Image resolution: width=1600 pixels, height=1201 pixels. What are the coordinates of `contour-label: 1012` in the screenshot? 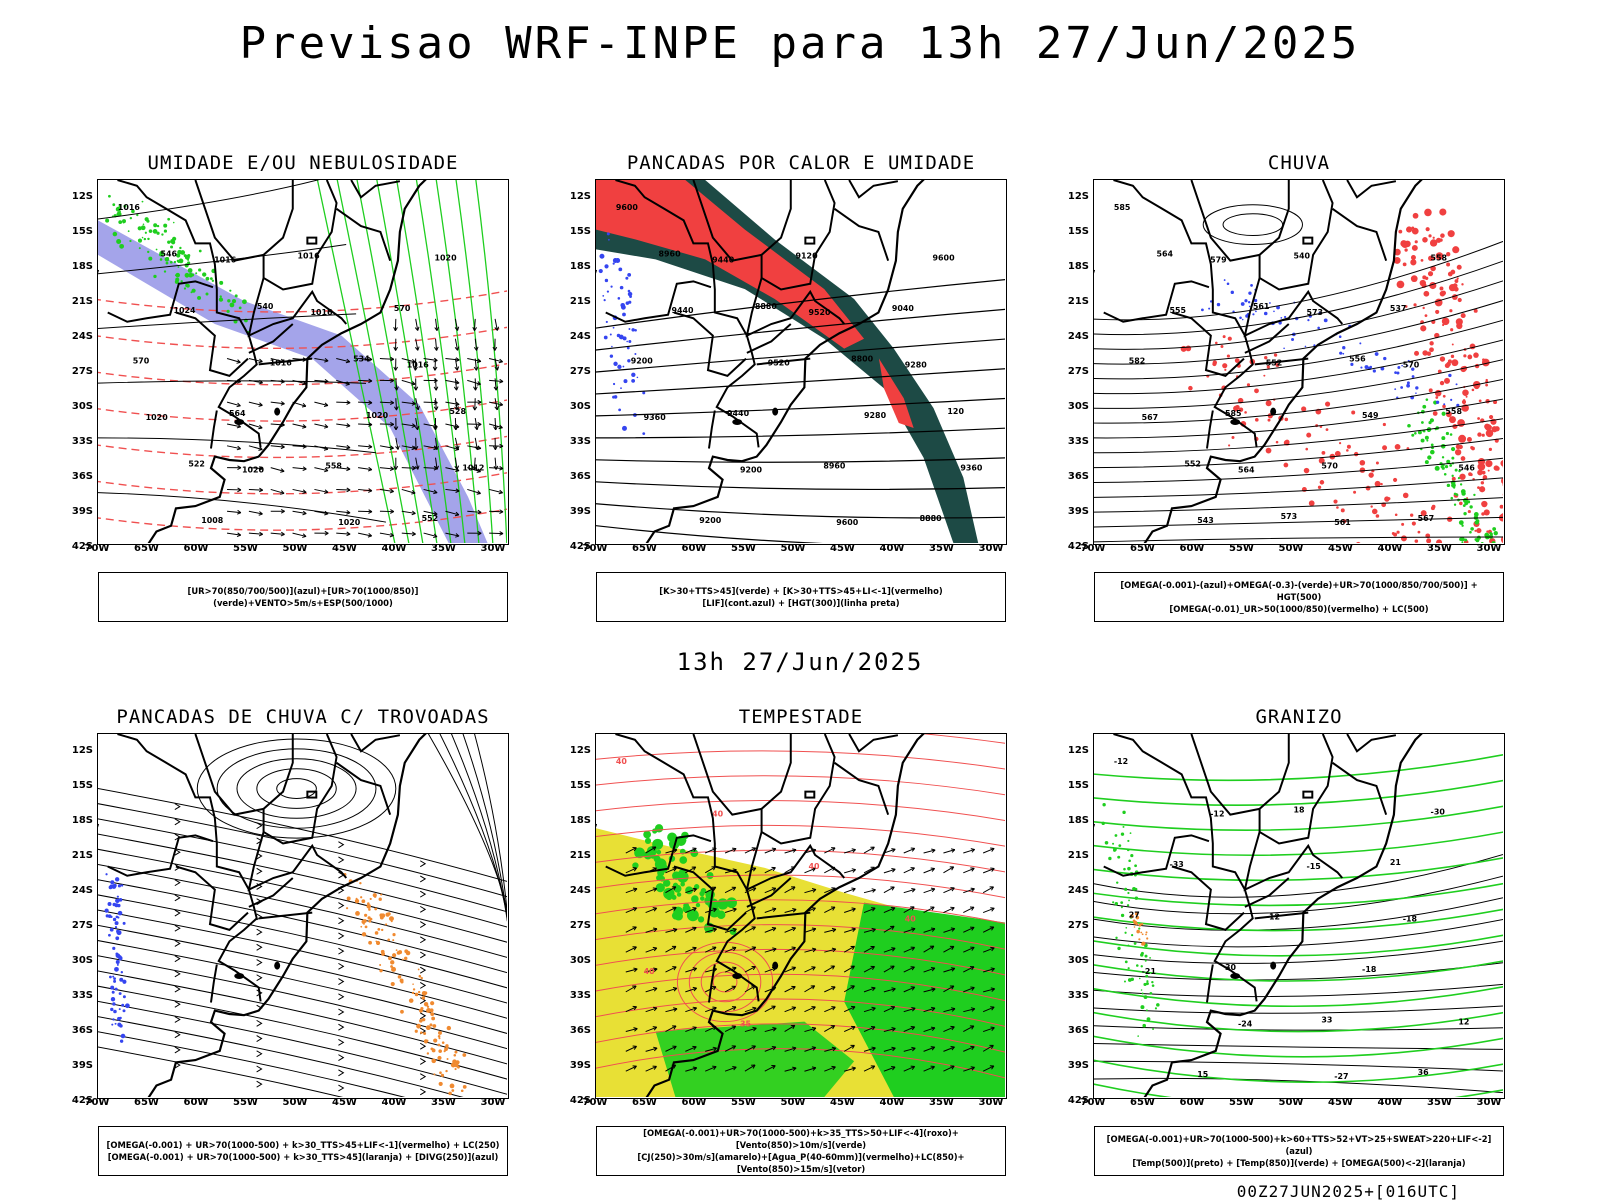 It's located at (473, 468).